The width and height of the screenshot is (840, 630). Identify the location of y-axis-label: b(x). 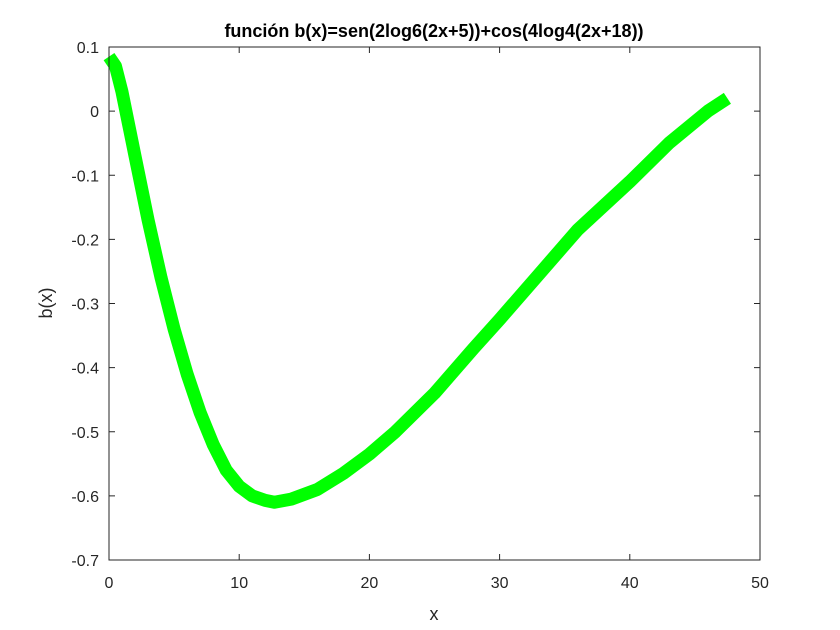
(46, 303).